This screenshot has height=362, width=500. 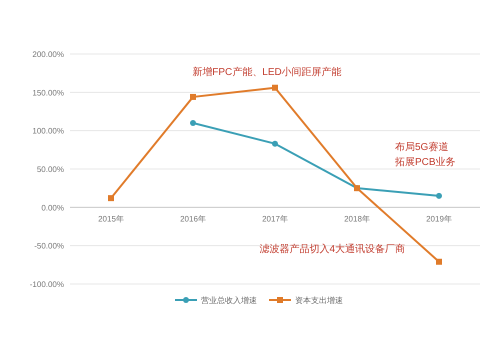 I want to click on x-tick-label: 2017年, so click(x=275, y=219).